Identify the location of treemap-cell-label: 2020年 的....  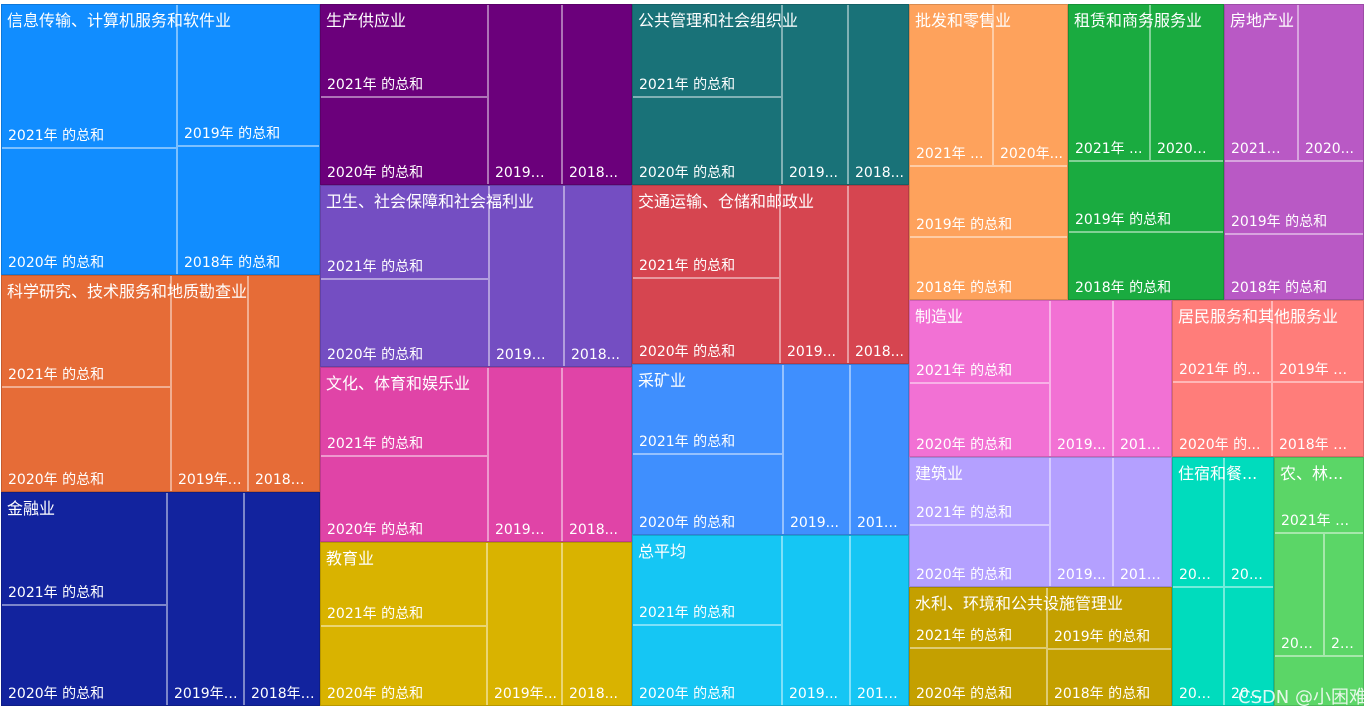
(1220, 445).